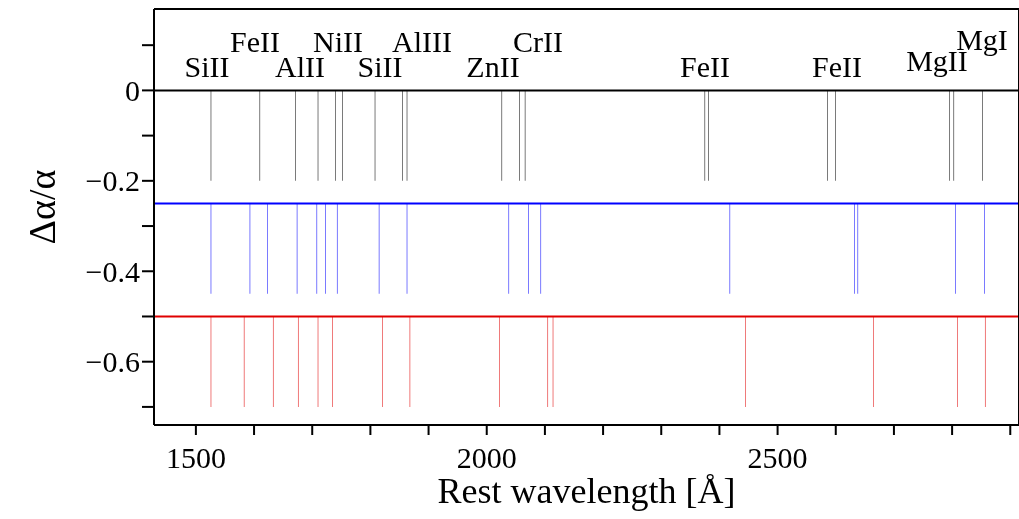  What do you see at coordinates (207, 66) in the screenshot?
I see `annotation: SiII` at bounding box center [207, 66].